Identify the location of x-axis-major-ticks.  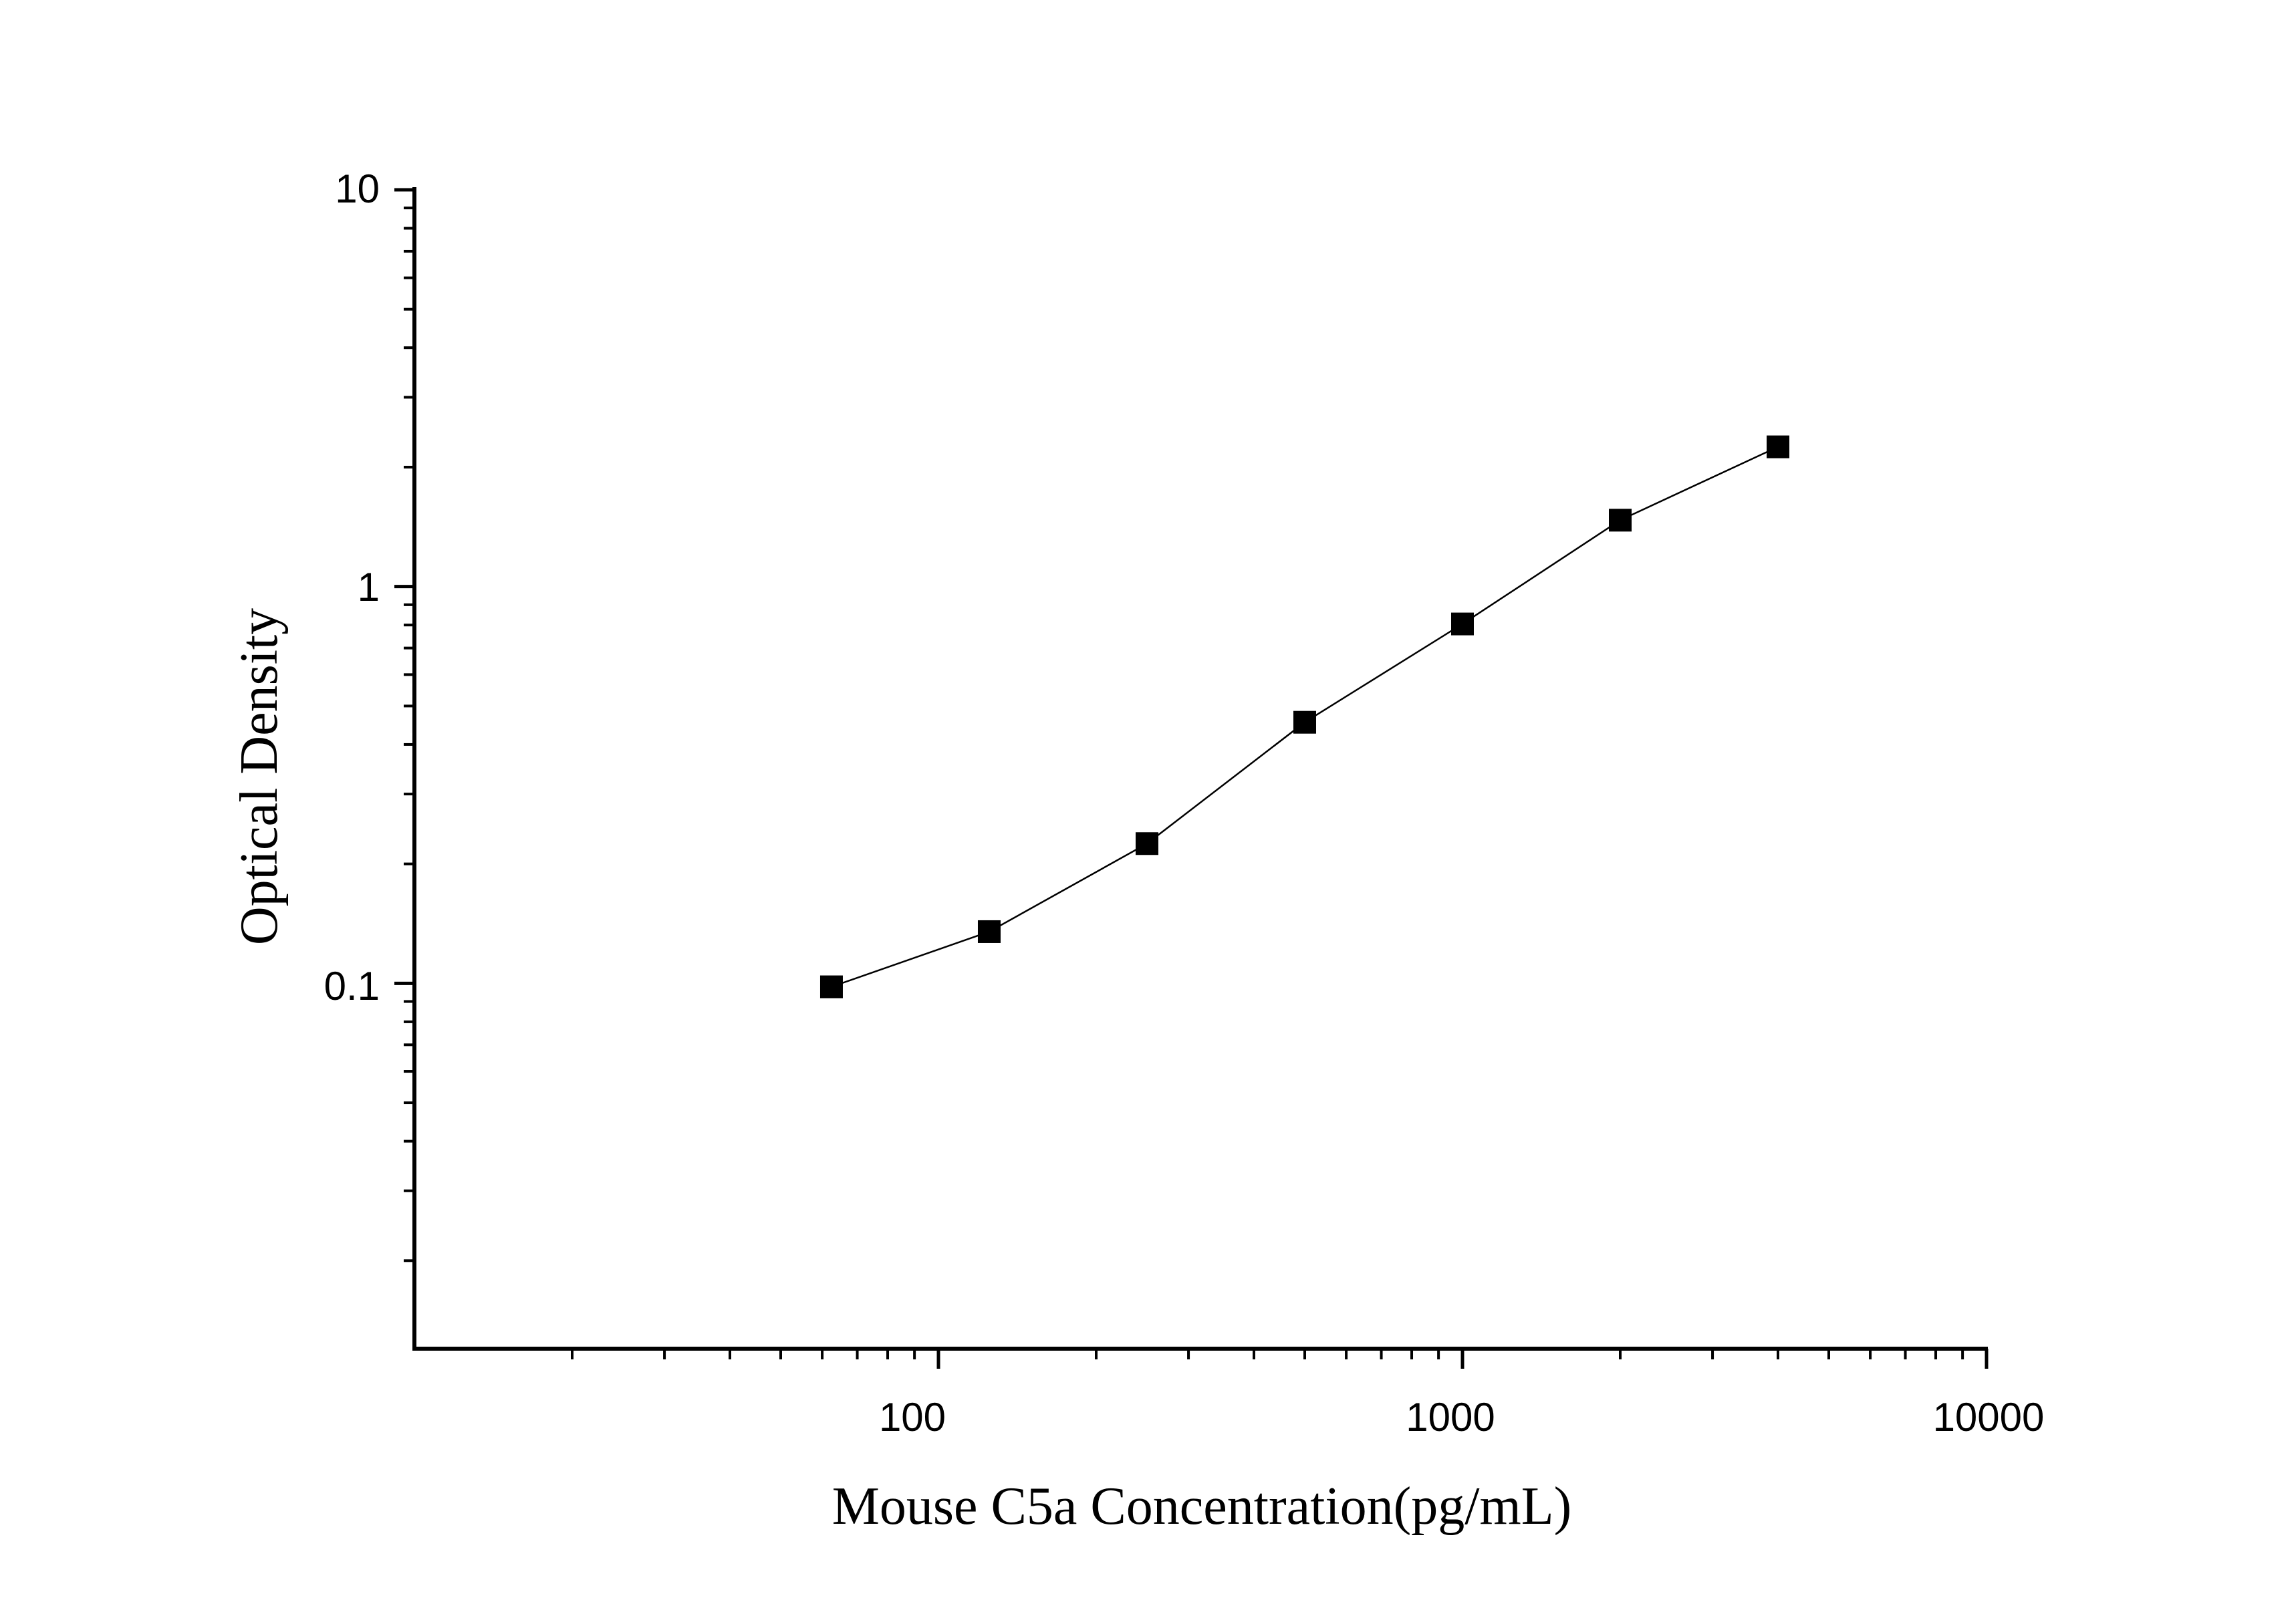
(1462, 1359).